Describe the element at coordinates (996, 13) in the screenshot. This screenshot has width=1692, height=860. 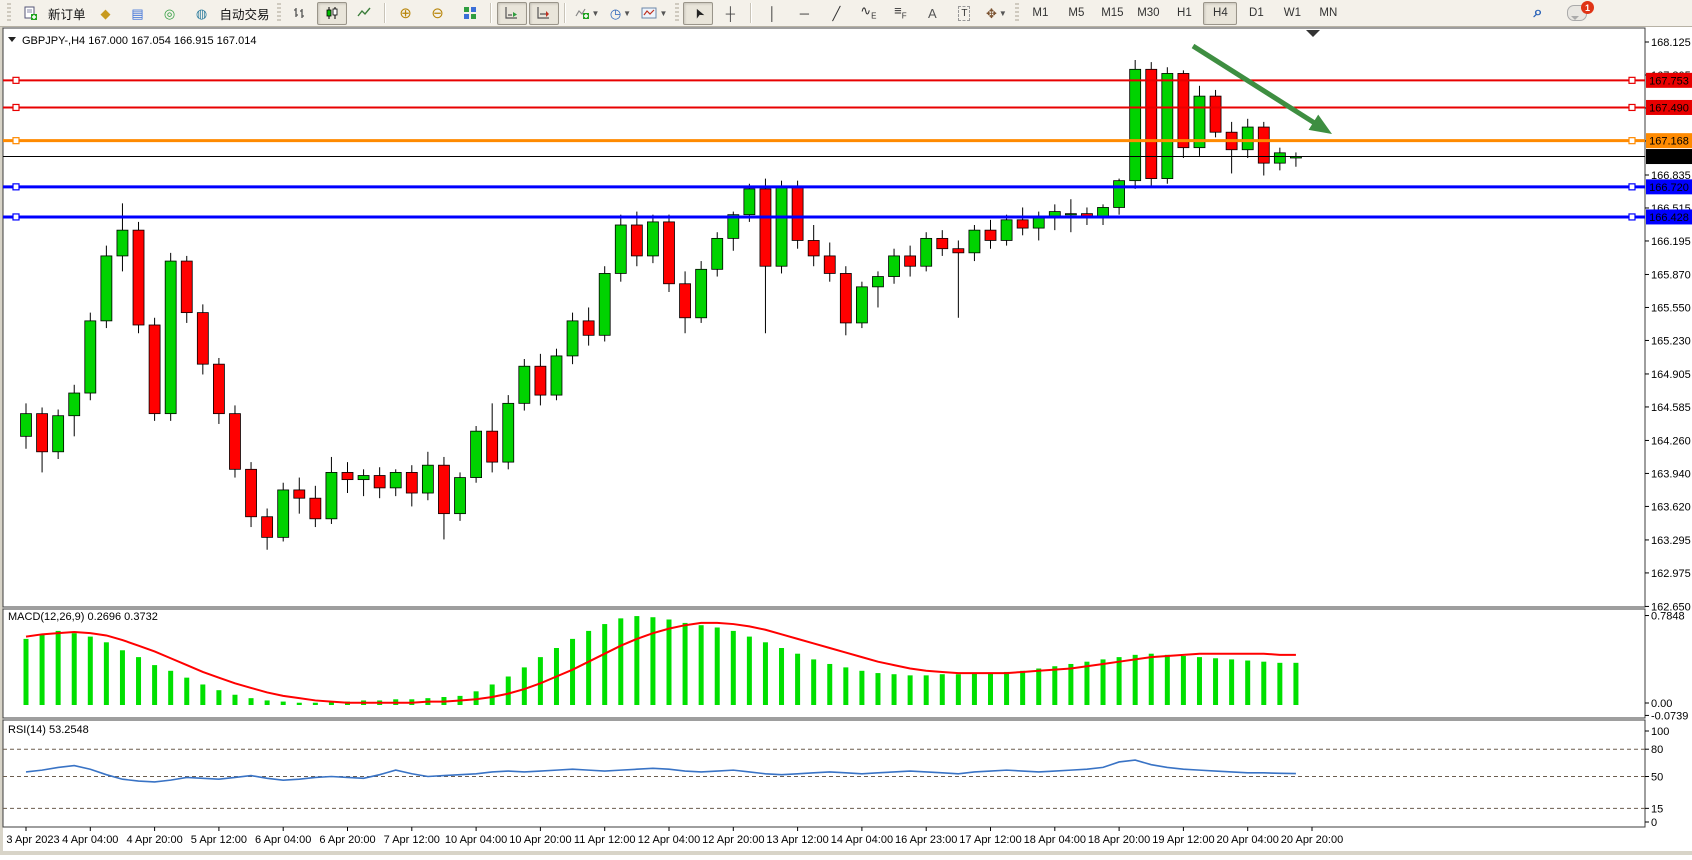
I see `shapes-tool-button: ✥ ▼` at that location.